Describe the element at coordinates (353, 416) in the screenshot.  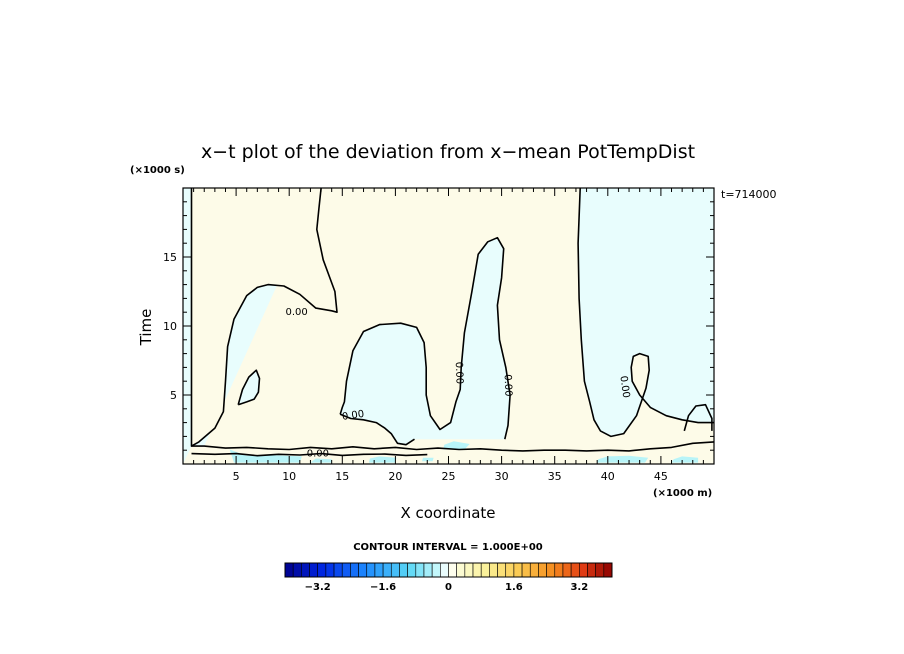
I see `contour-label-1: 0.00` at that location.